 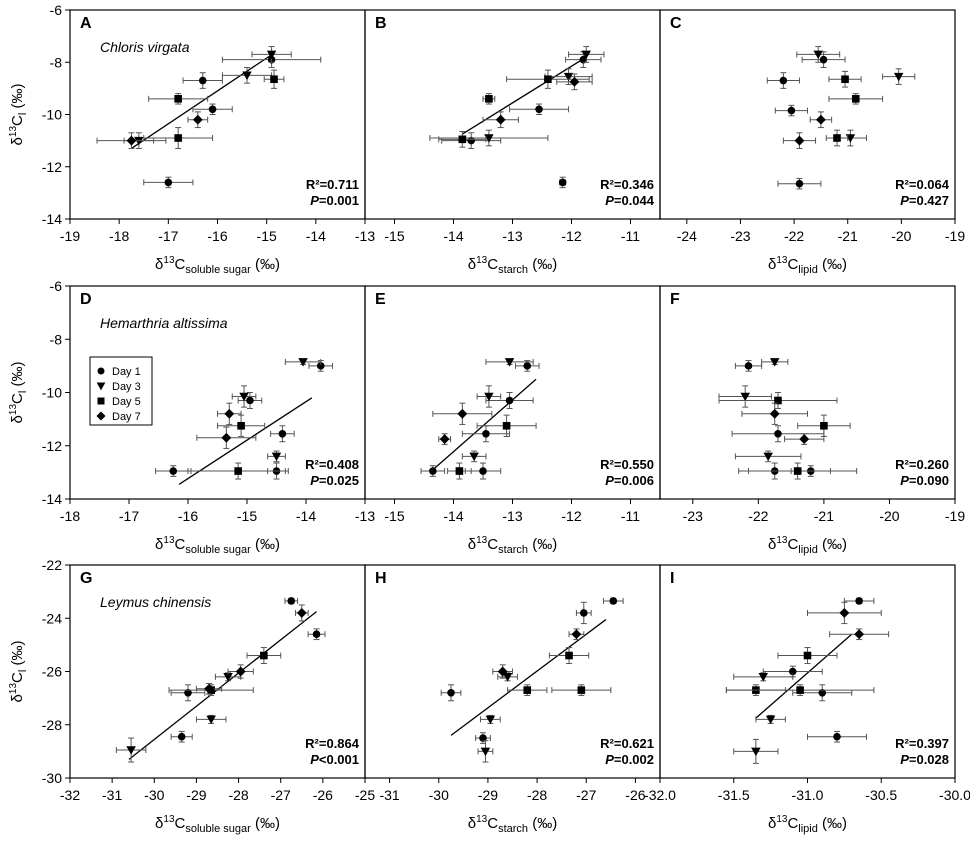 What do you see at coordinates (332, 743) in the screenshot?
I see `r-squared: R²=0.864` at bounding box center [332, 743].